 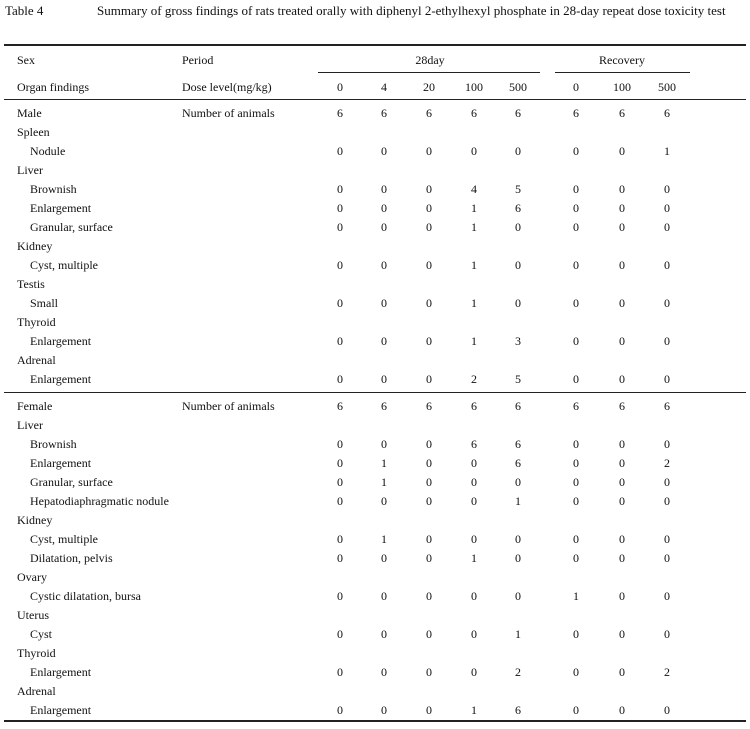 What do you see at coordinates (474, 189) in the screenshot?
I see `finding-count: 4` at bounding box center [474, 189].